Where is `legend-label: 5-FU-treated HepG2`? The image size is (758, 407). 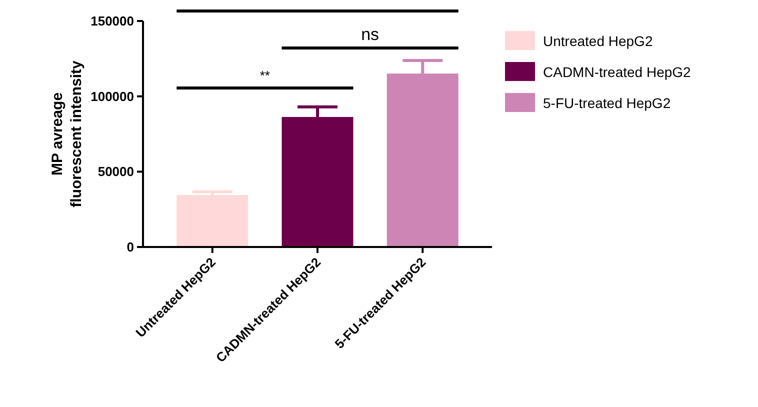
legend-label: 5-FU-treated HepG2 is located at coordinates (607, 102).